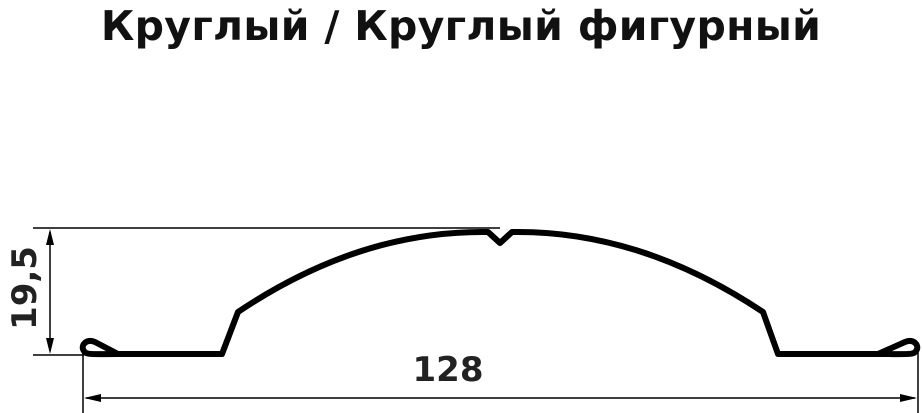 The image size is (922, 413). What do you see at coordinates (50, 346) in the screenshot?
I see `height-arrow-bottom` at bounding box center [50, 346].